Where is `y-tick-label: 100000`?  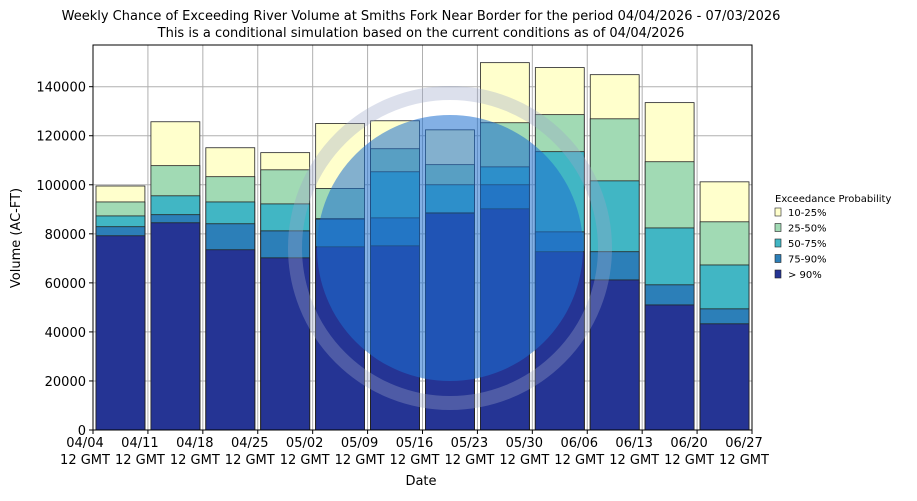
y-tick-label: 100000 is located at coordinates (61, 186).